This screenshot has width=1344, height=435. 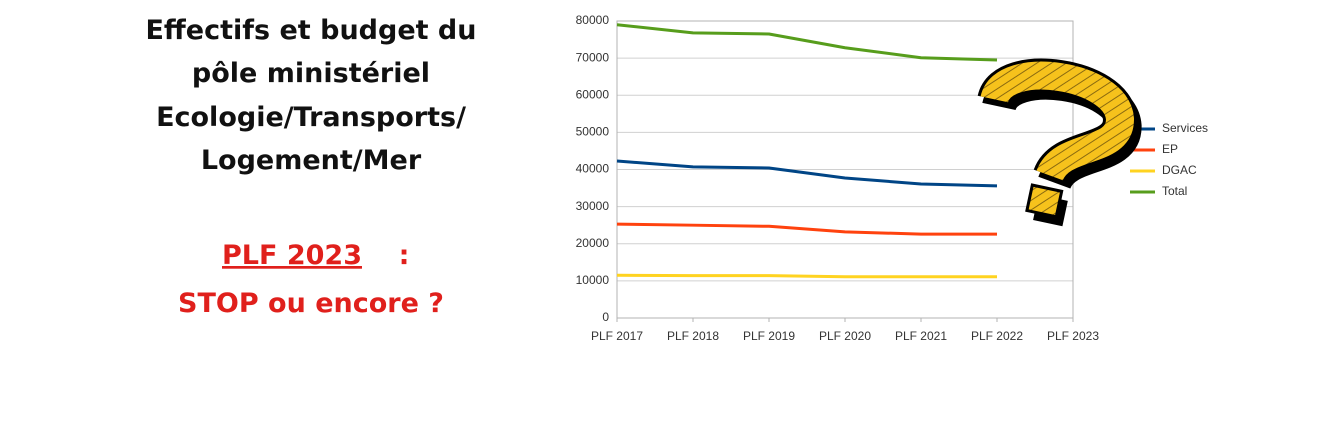 What do you see at coordinates (1073, 336) in the screenshot?
I see `x-tick-label: PLF 2023` at bounding box center [1073, 336].